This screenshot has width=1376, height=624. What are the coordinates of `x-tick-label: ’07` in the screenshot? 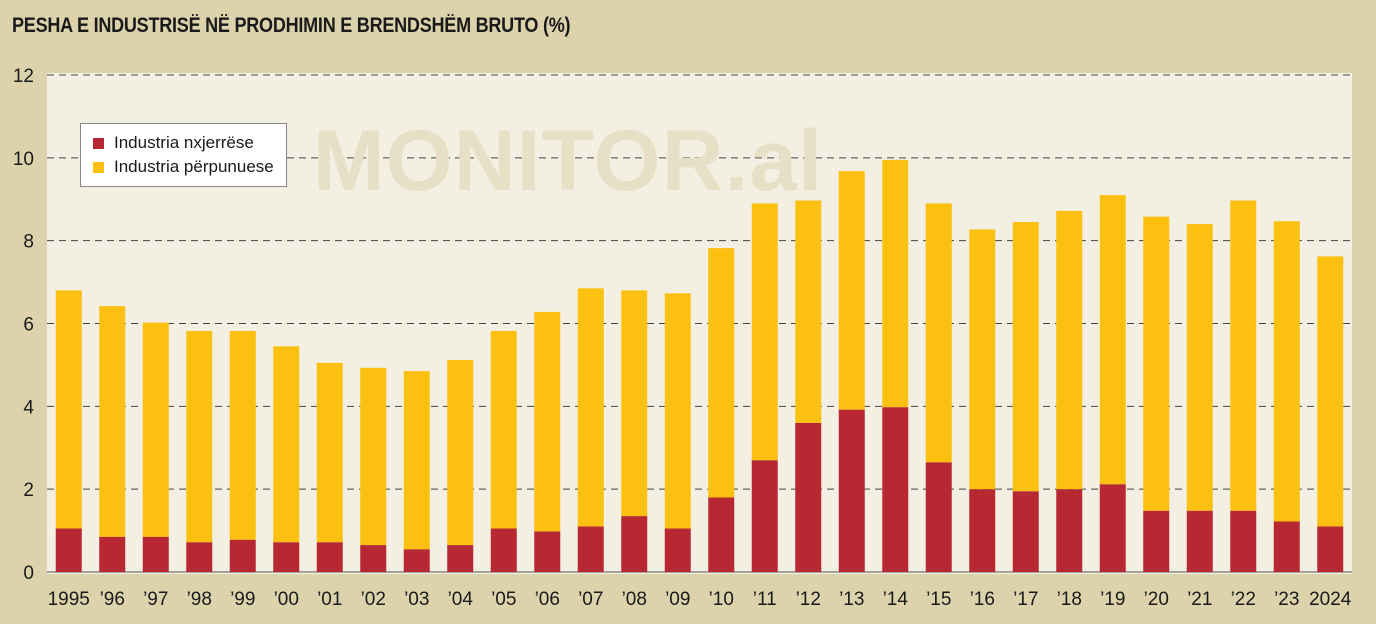 It's located at (590, 599).